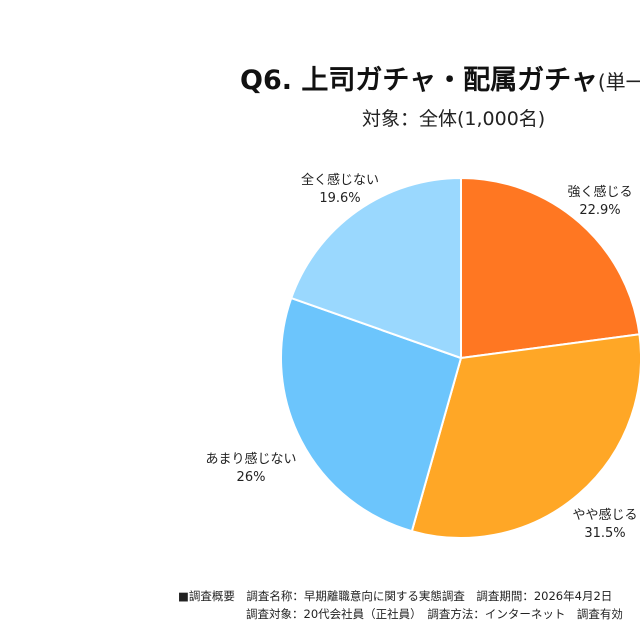  What do you see at coordinates (339, 198) in the screenshot?
I see `pie-label-value: 19.6%` at bounding box center [339, 198].